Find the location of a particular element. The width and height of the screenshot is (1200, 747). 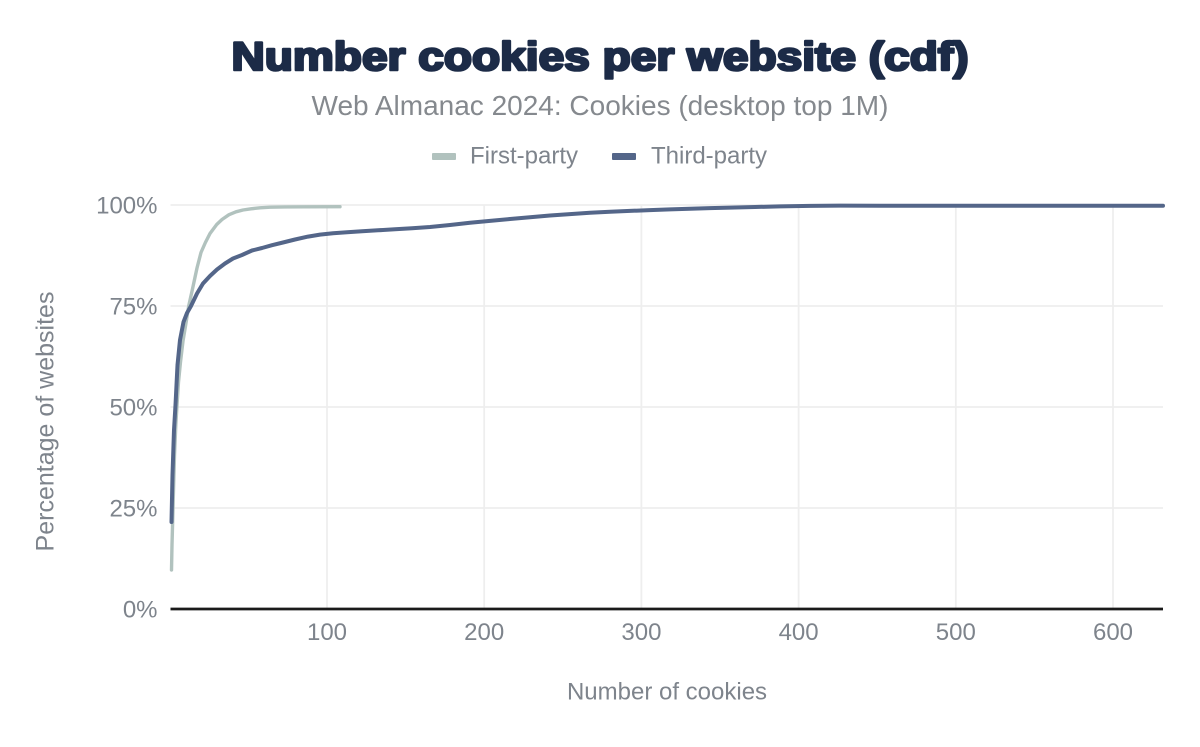

svg-text: Third-party is located at coordinates (709, 155).